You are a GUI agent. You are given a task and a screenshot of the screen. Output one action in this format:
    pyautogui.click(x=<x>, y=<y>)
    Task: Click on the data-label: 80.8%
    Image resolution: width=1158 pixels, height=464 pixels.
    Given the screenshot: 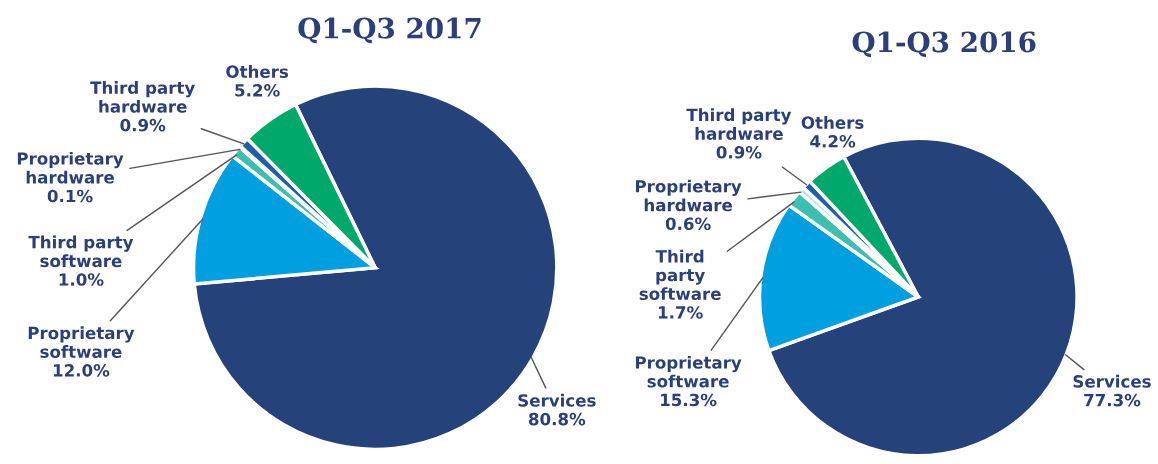 What is the action you would take?
    pyautogui.click(x=557, y=419)
    